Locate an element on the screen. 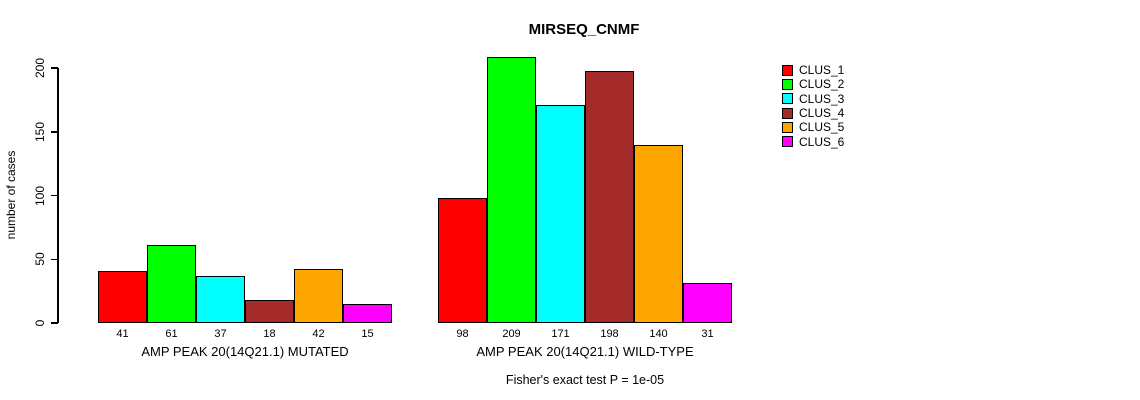  bar-value-label: 41 is located at coordinates (122, 334).